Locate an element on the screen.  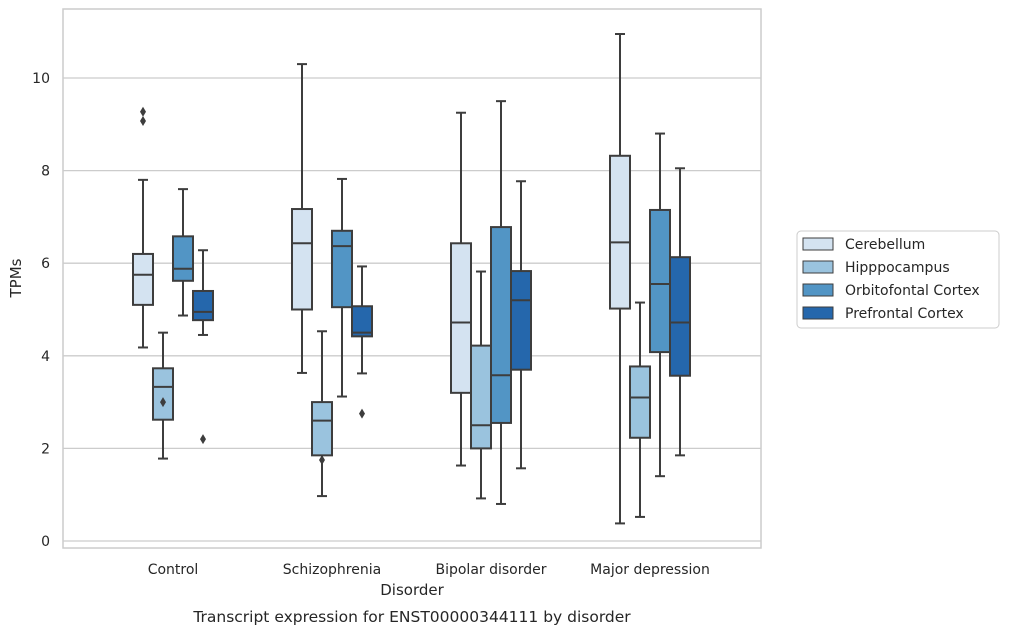
legend-label-prefrontal-cortex: Prefrontal Cortex is located at coordinates (904, 314).